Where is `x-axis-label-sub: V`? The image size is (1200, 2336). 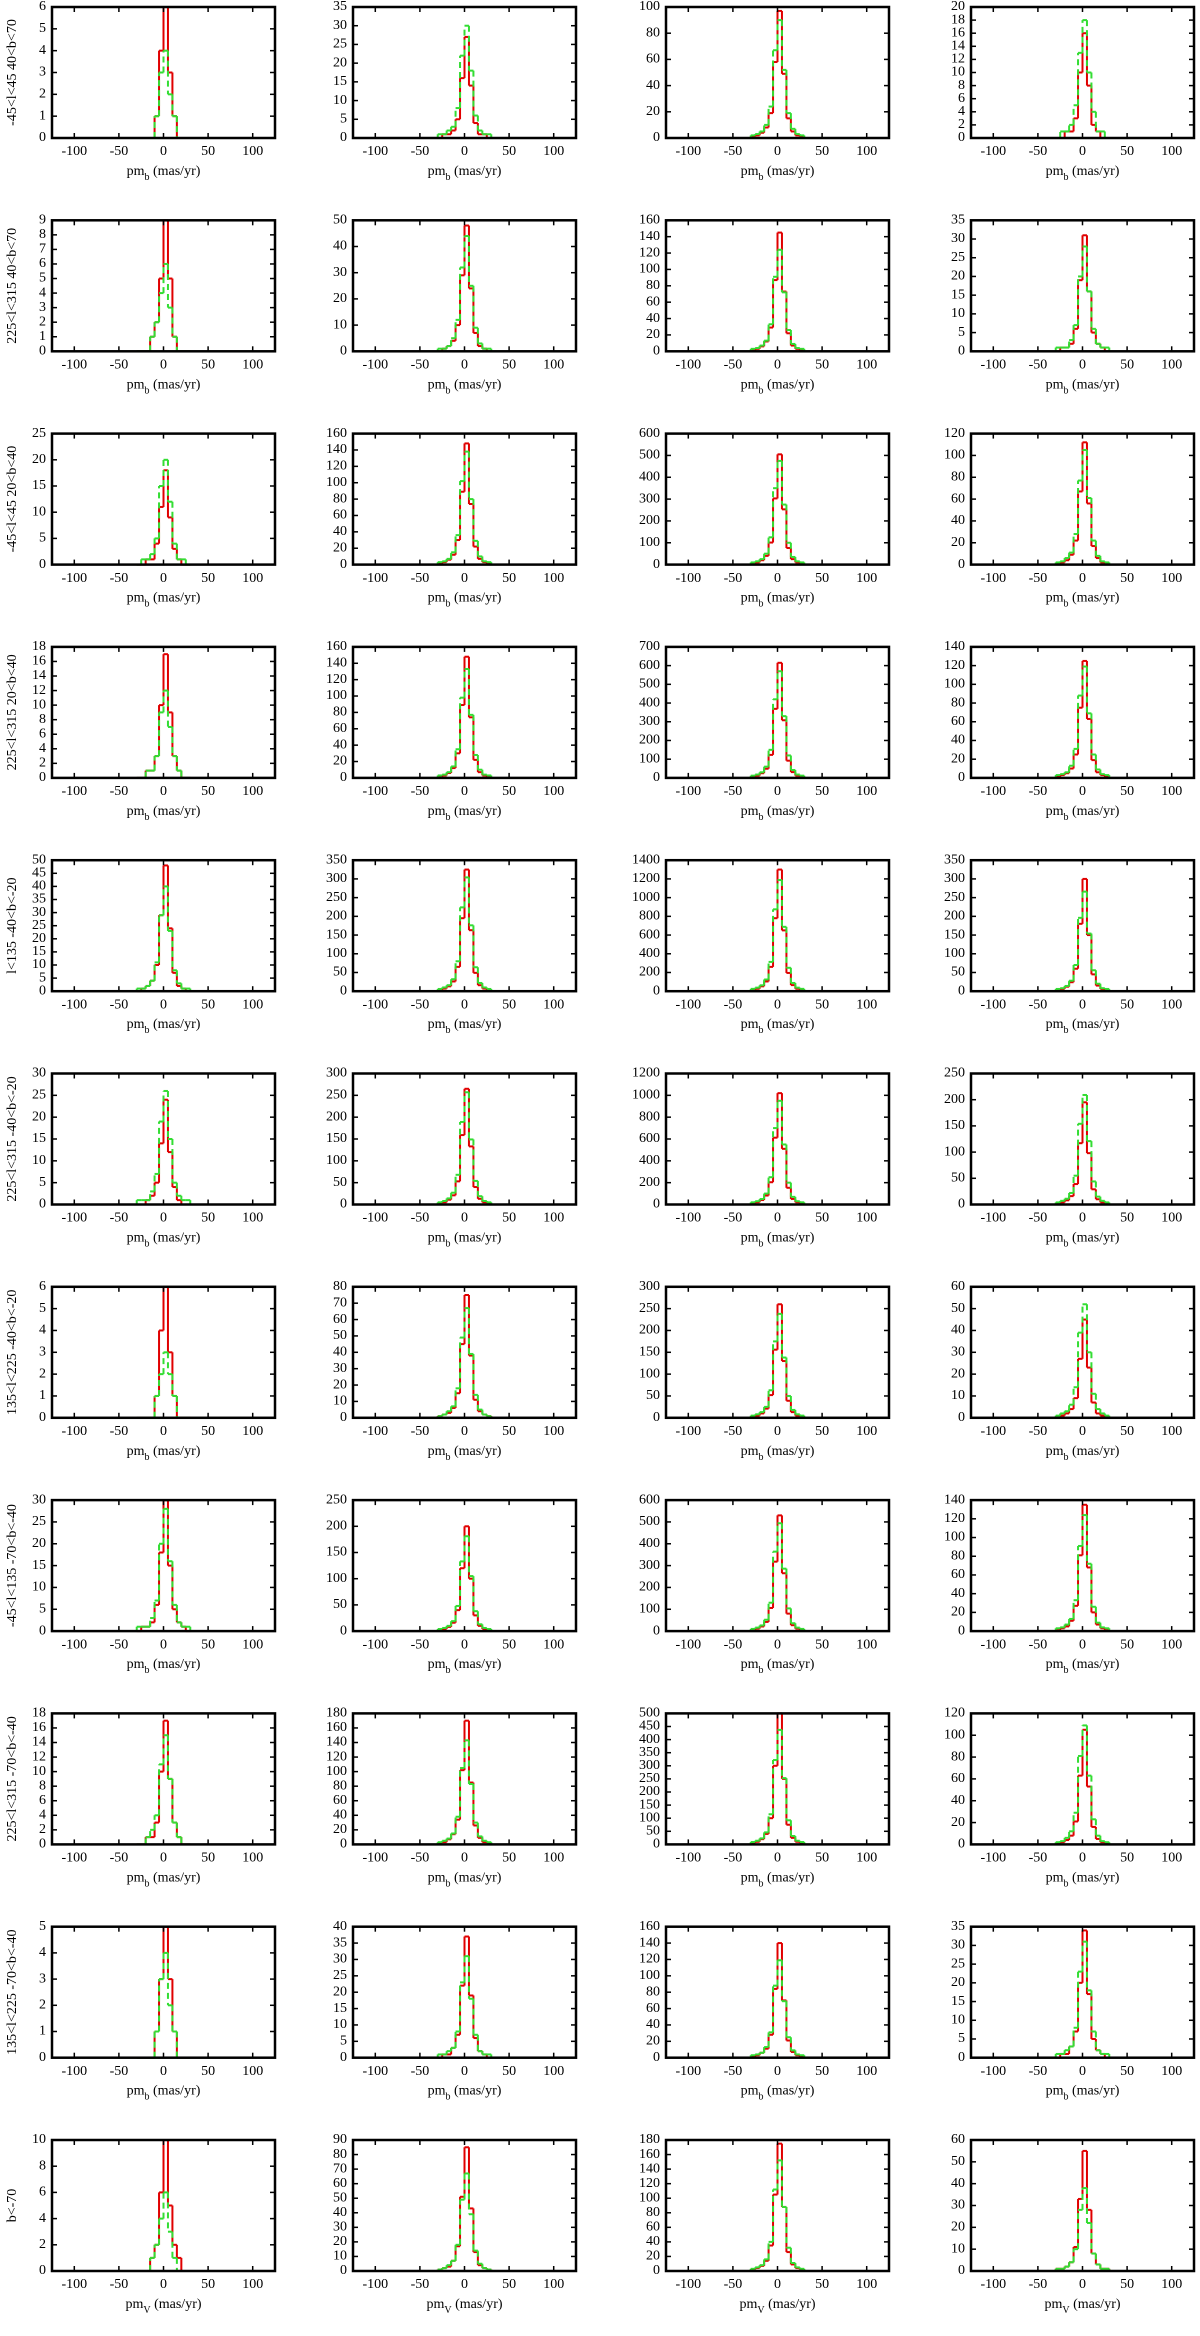 x-axis-label-sub: V is located at coordinates (448, 2310).